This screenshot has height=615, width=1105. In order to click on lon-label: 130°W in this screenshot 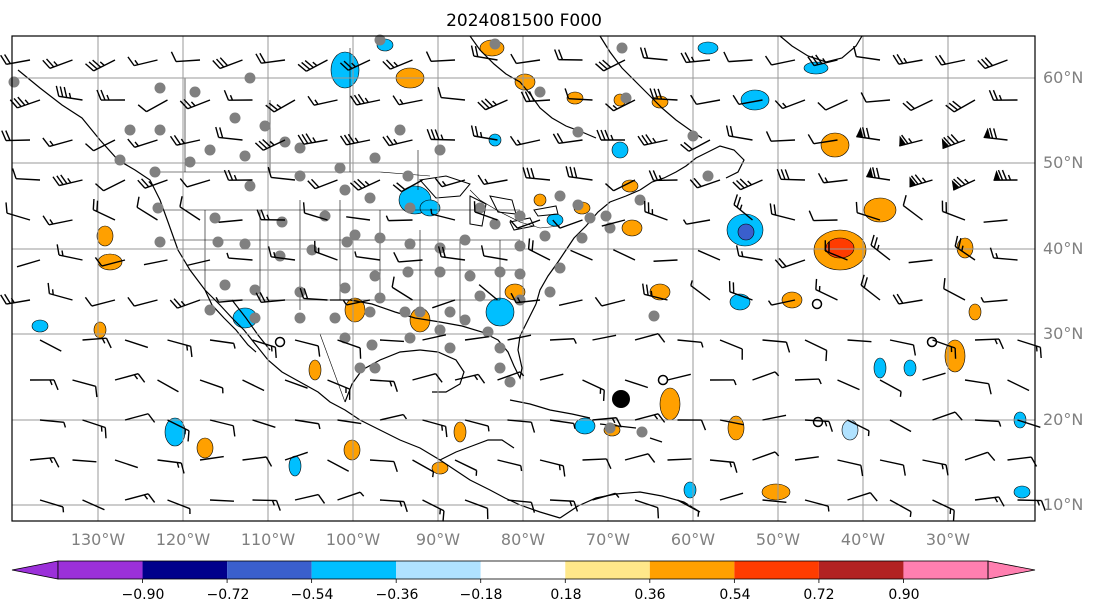, I will do `click(98, 539)`.